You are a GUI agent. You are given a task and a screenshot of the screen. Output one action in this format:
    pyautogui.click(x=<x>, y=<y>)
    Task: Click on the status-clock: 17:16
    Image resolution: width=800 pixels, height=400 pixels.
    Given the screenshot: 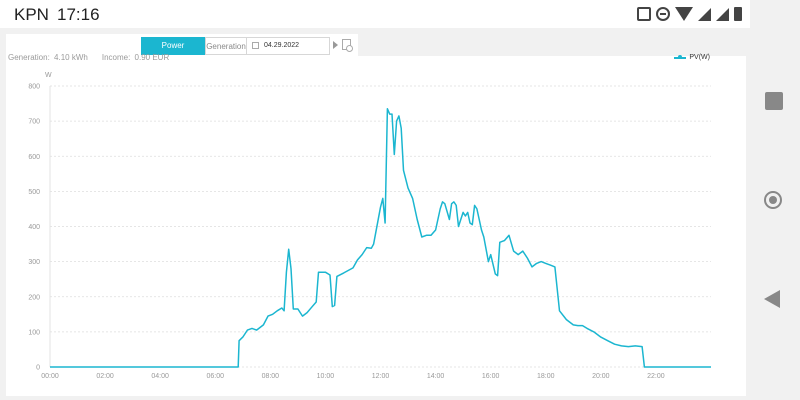 What is the action you would take?
    pyautogui.click(x=78, y=14)
    